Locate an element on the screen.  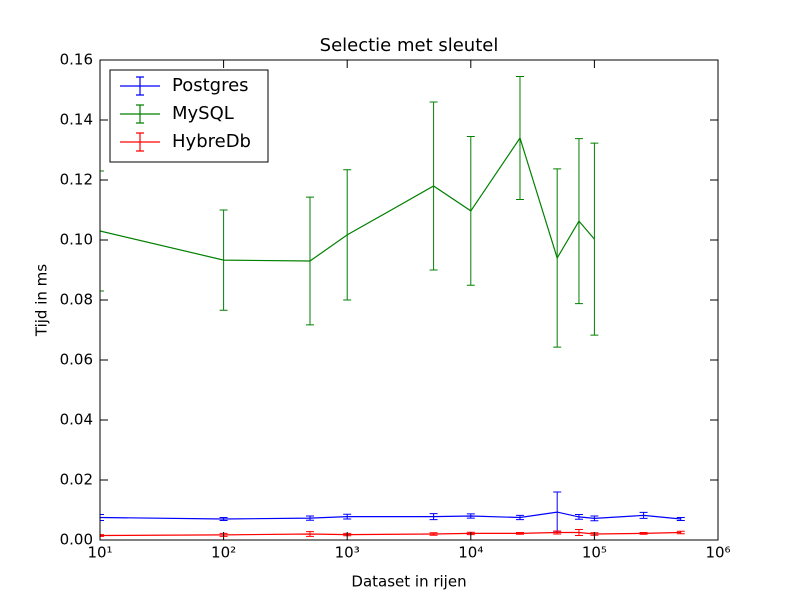
y-tick-label: 0.04 is located at coordinates (76, 420).